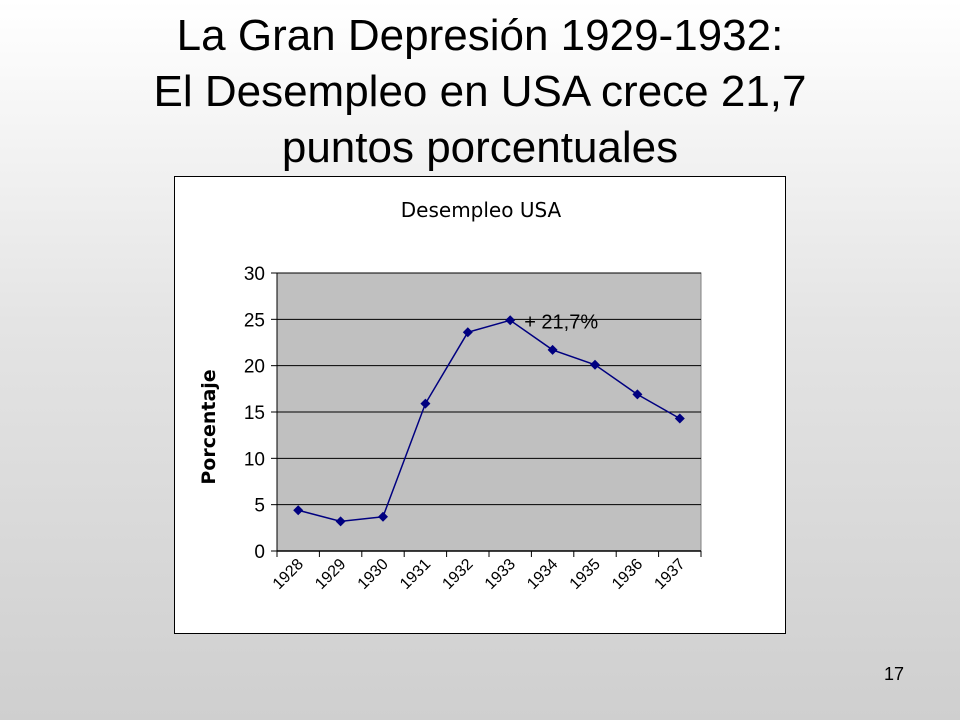  What do you see at coordinates (480, 147) in the screenshot?
I see `slide-title-line-3: puntos porcentuales` at bounding box center [480, 147].